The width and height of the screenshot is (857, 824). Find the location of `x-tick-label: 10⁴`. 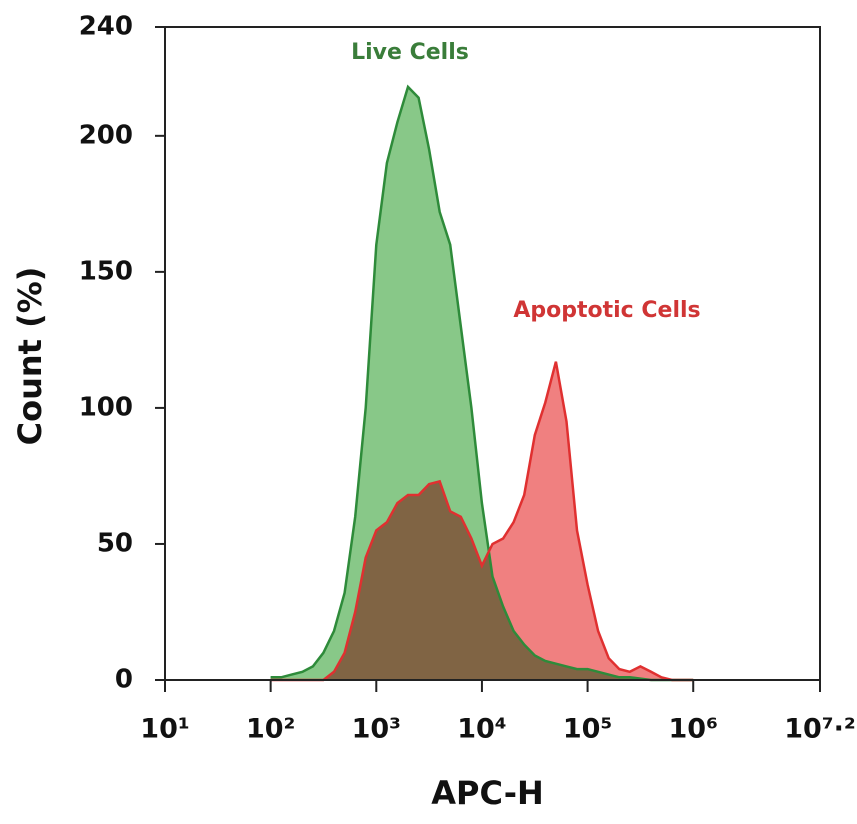

x-tick-label: 10⁴ is located at coordinates (481, 729).